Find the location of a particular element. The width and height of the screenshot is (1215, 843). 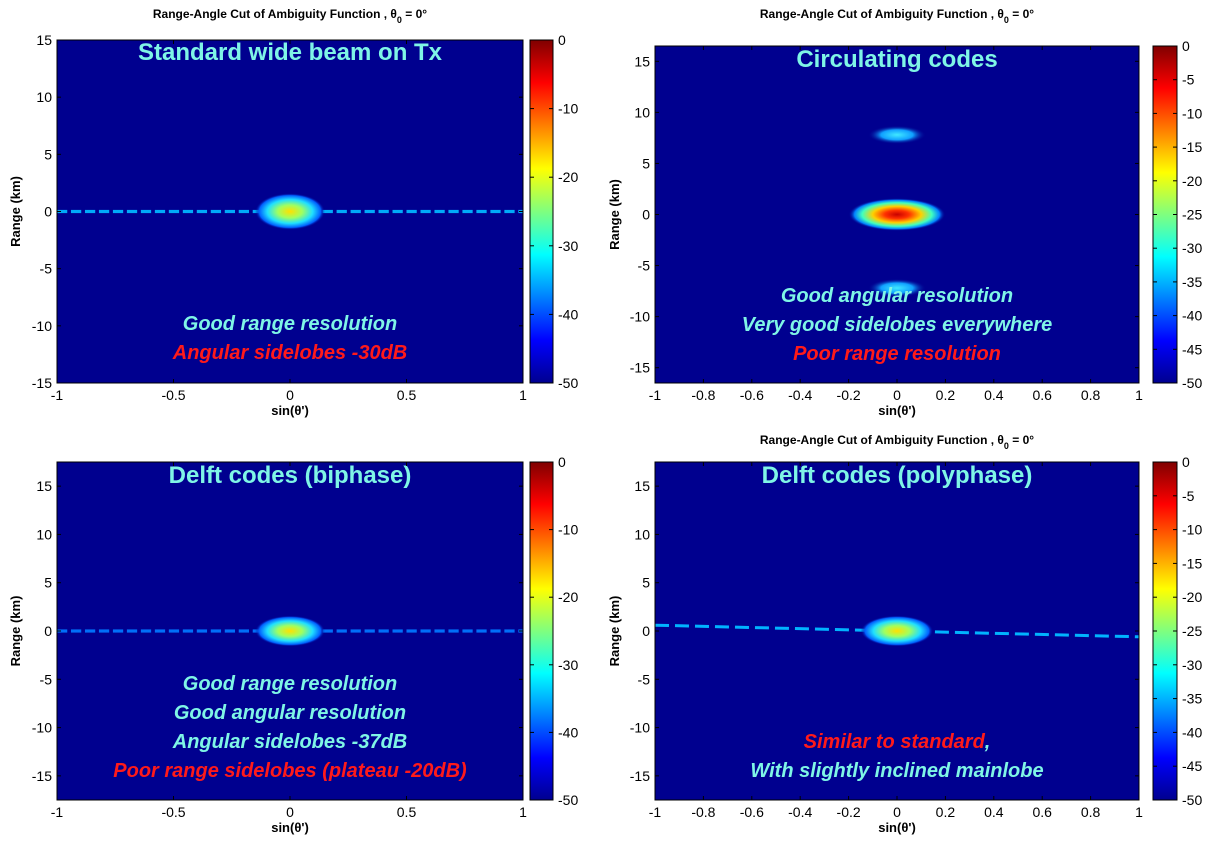

annotation-4: Poor range sidelobes (plateau -20dB) is located at coordinates (290, 771).